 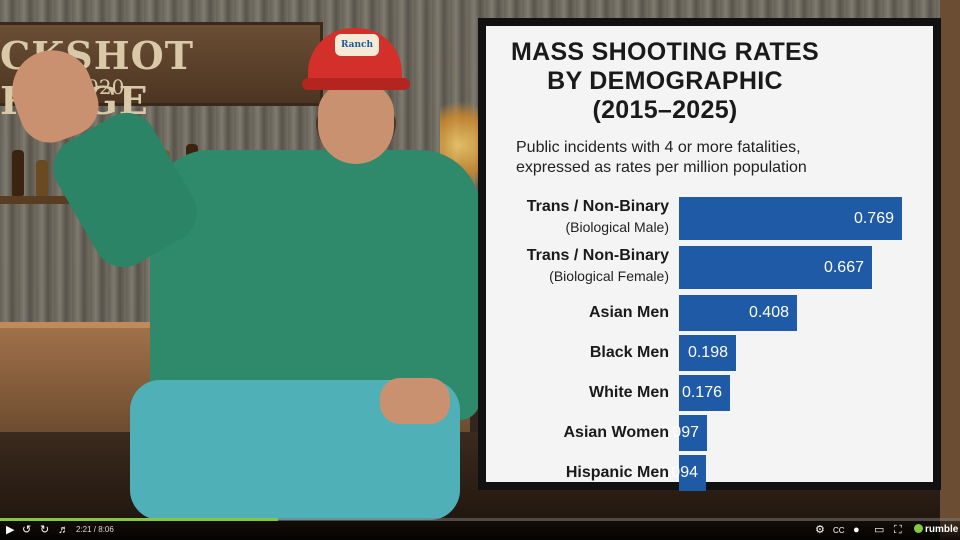 I want to click on brand-name: rumble, so click(x=942, y=529).